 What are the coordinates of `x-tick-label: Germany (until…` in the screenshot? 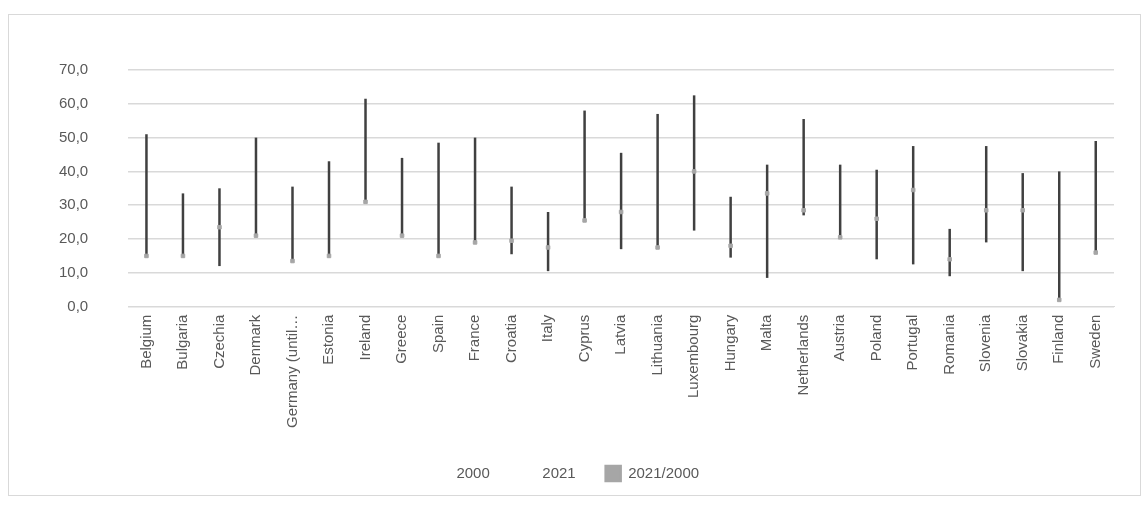 It's located at (291, 371).